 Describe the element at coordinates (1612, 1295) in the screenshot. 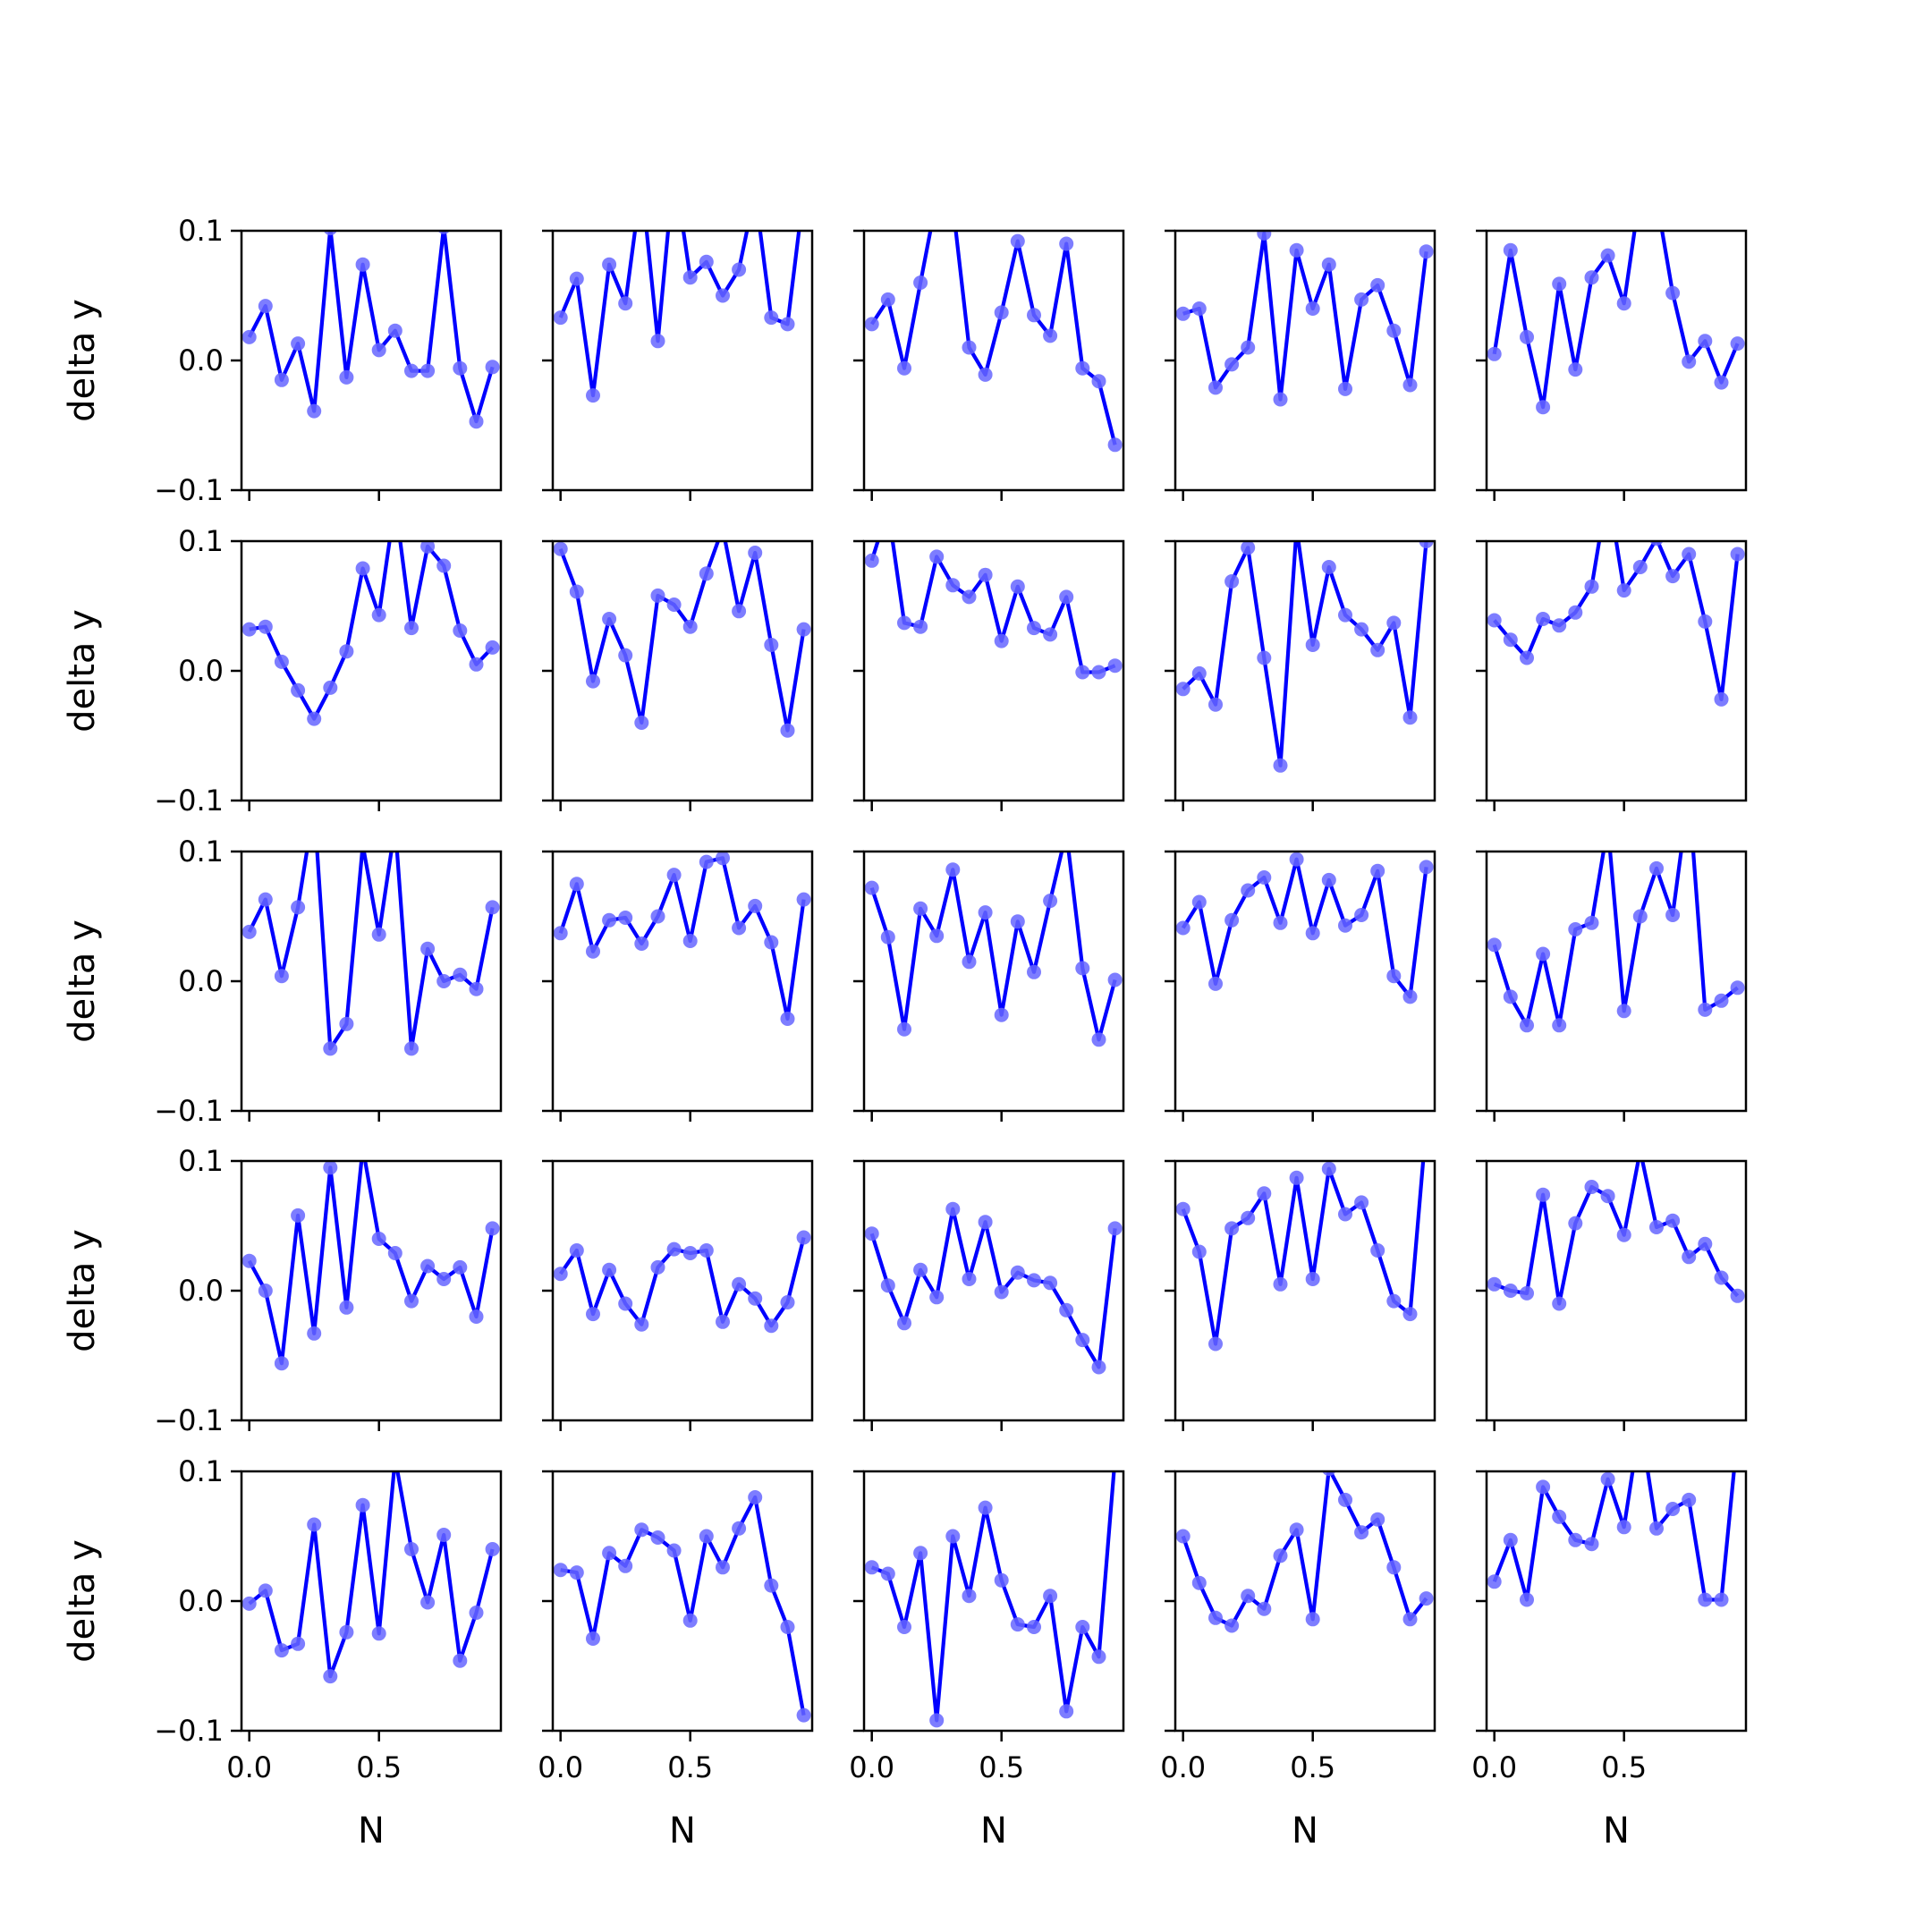

I see `subplot-r4-c5` at that location.